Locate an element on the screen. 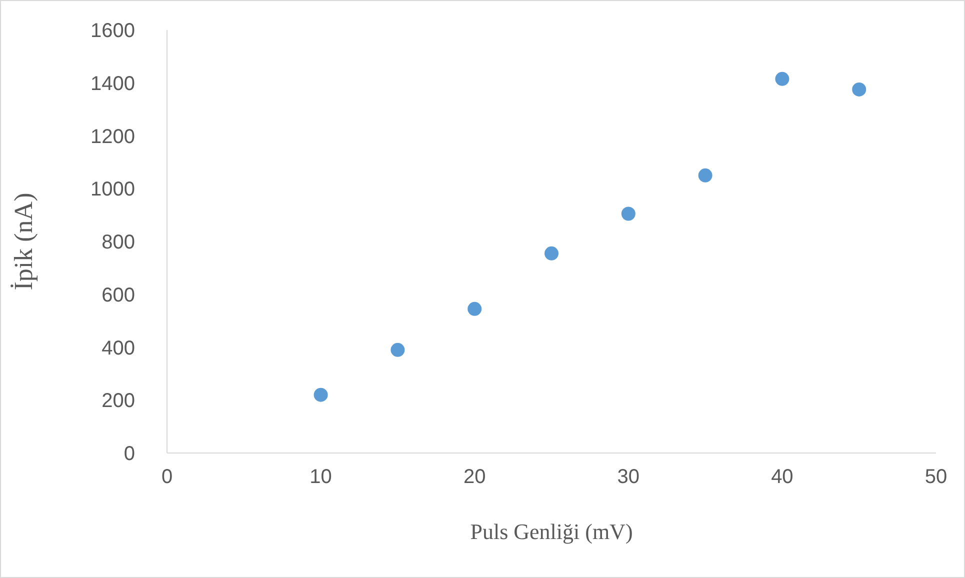 Image resolution: width=965 pixels, height=578 pixels. y-tick-label: 1600 is located at coordinates (112, 31).